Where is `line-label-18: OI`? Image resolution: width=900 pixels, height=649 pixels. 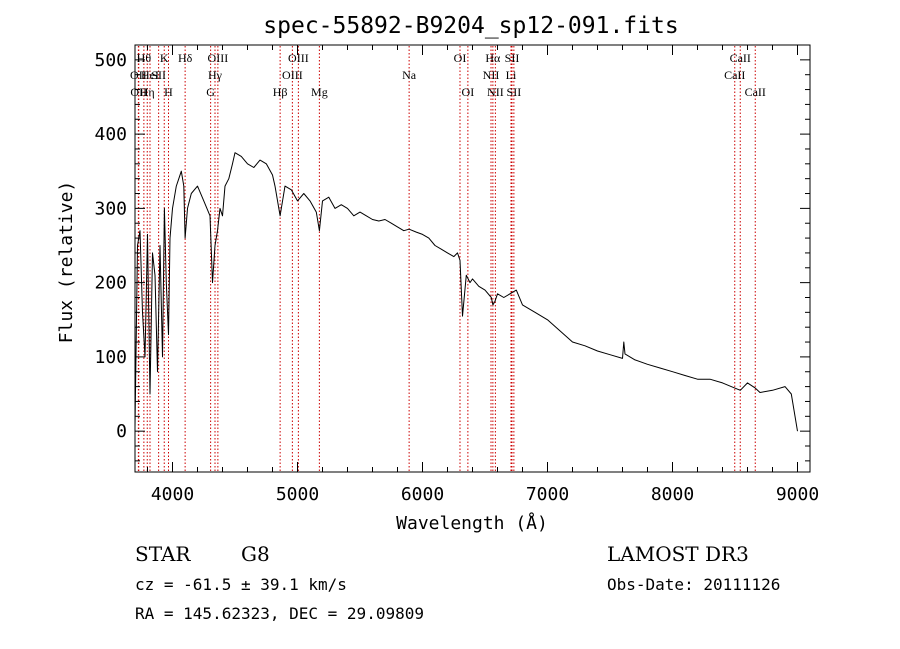 line-label-18: OI is located at coordinates (468, 92).